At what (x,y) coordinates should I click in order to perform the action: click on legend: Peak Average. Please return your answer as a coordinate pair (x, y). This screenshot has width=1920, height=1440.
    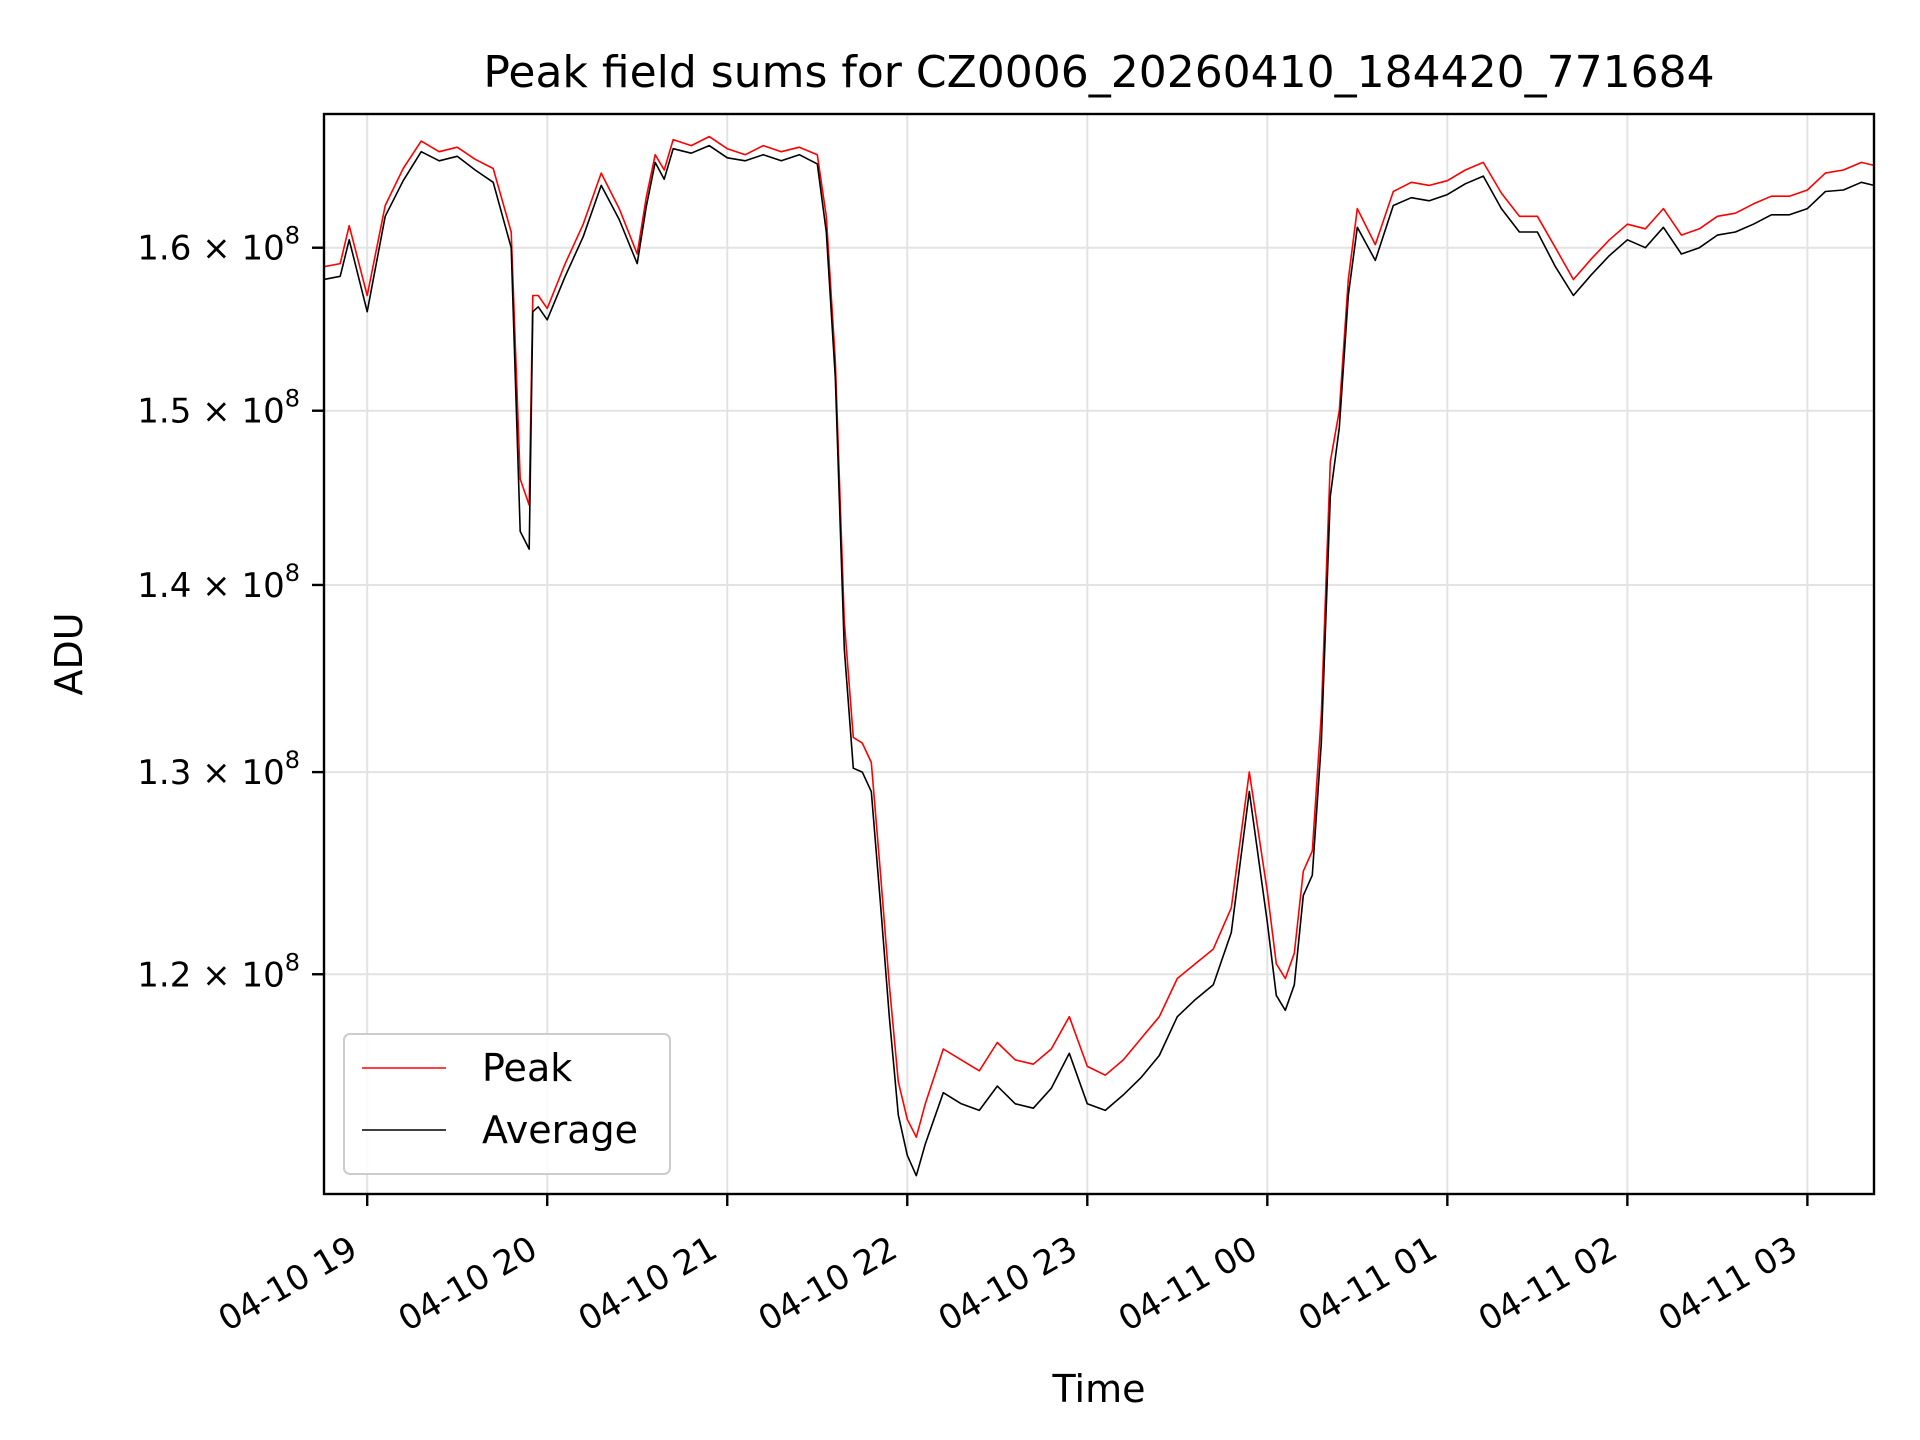
    Looking at the image, I should click on (507, 1104).